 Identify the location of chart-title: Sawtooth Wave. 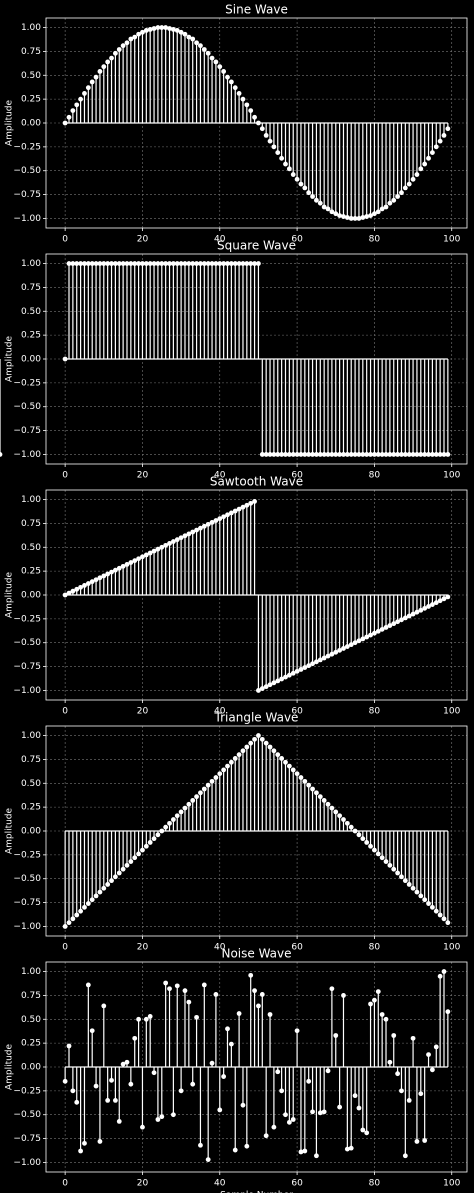
(256, 482).